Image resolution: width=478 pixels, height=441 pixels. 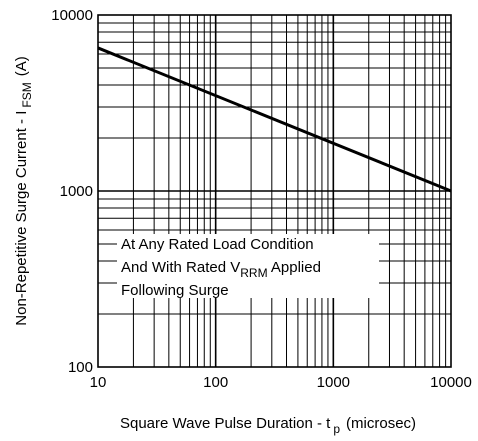 I want to click on y-axis-label-main: Non-Repetitive Surge Current - I, so click(x=21, y=218).